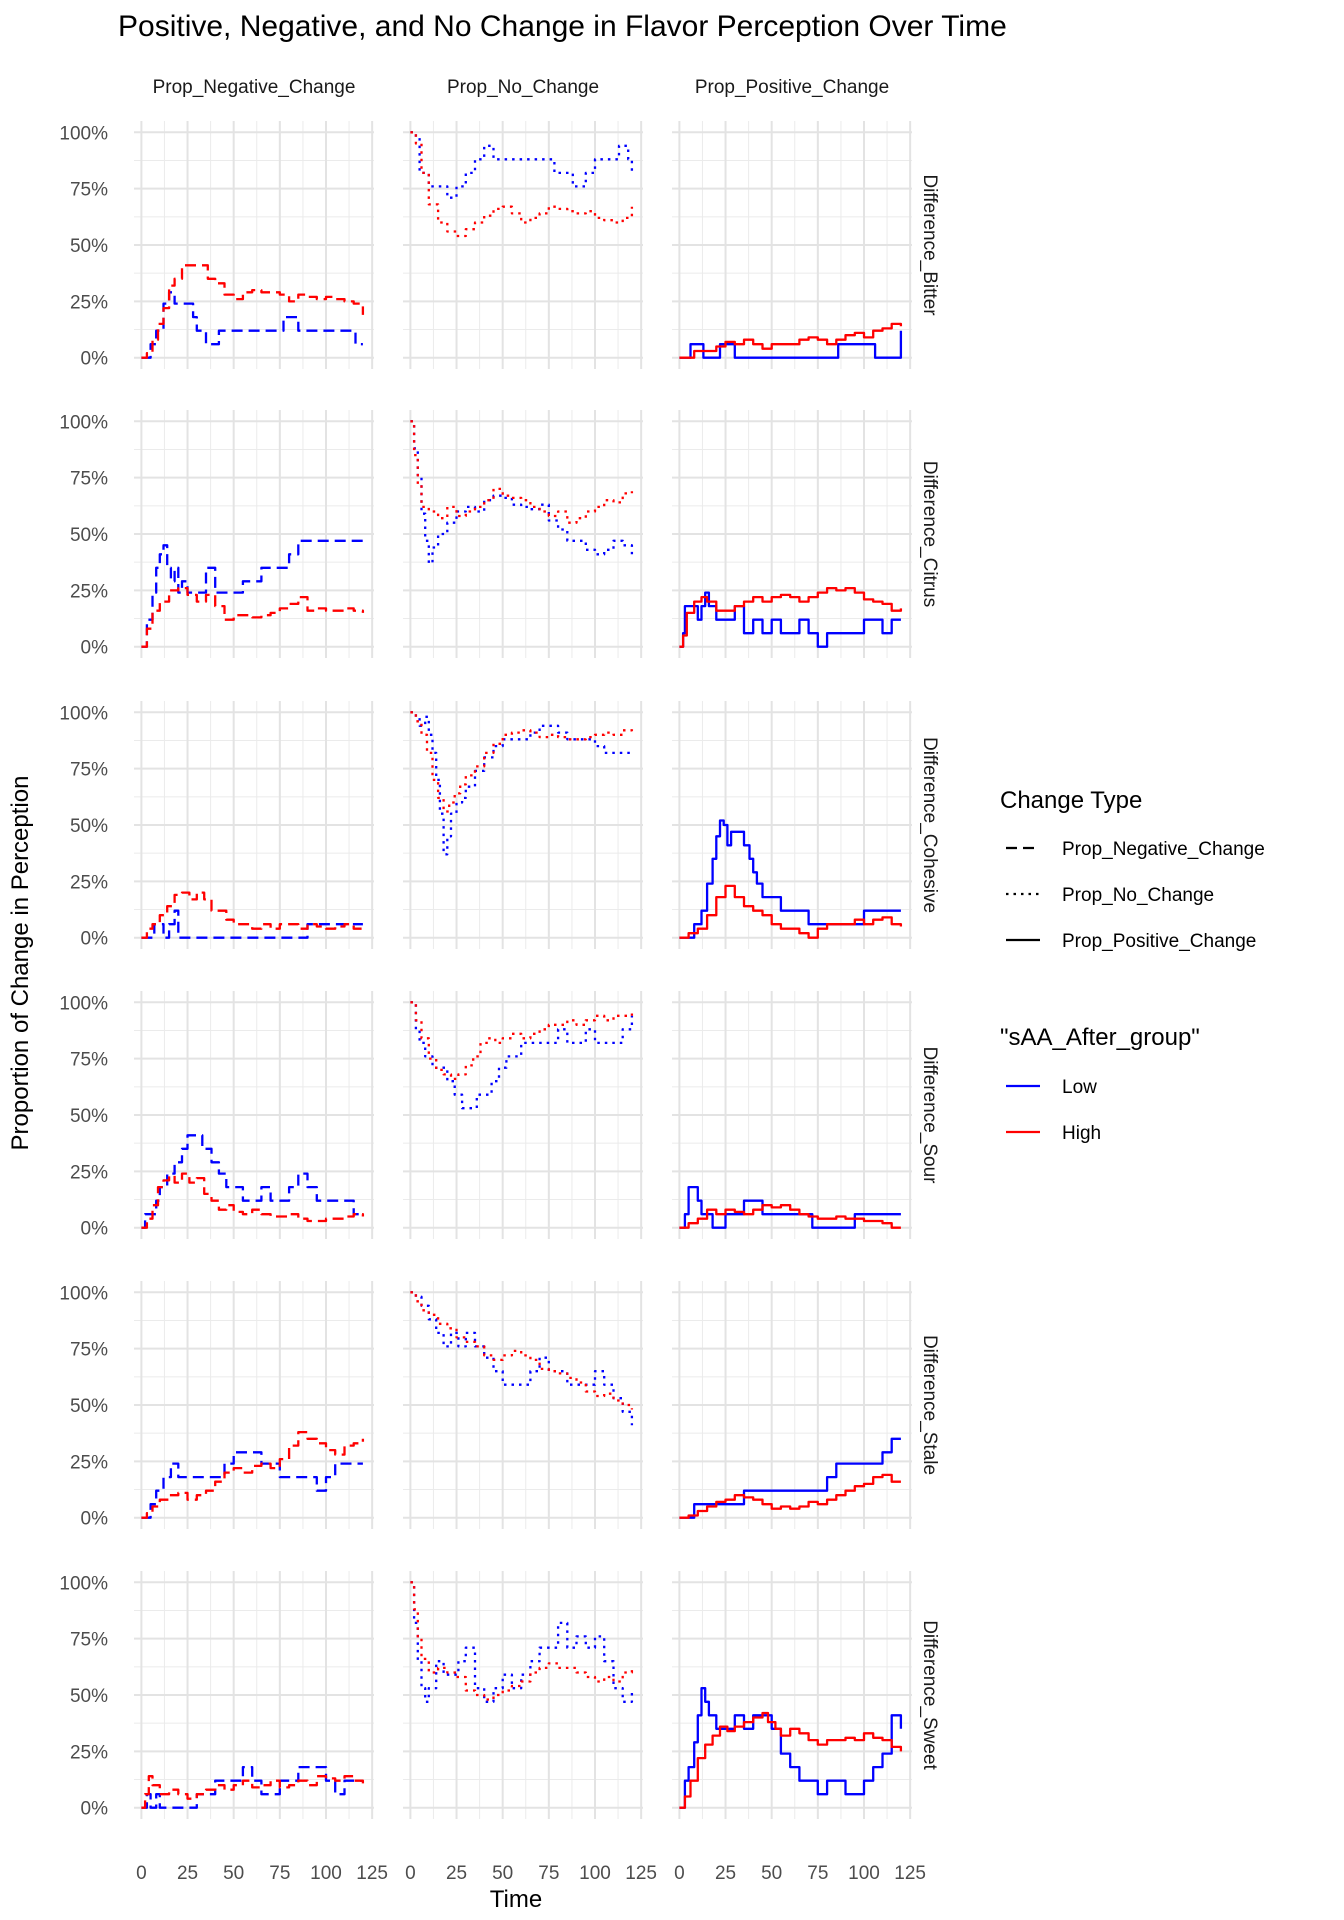 The height and width of the screenshot is (1920, 1344). I want to click on series-line-low-difference_stale-prop_positive_change, so click(790, 1478).